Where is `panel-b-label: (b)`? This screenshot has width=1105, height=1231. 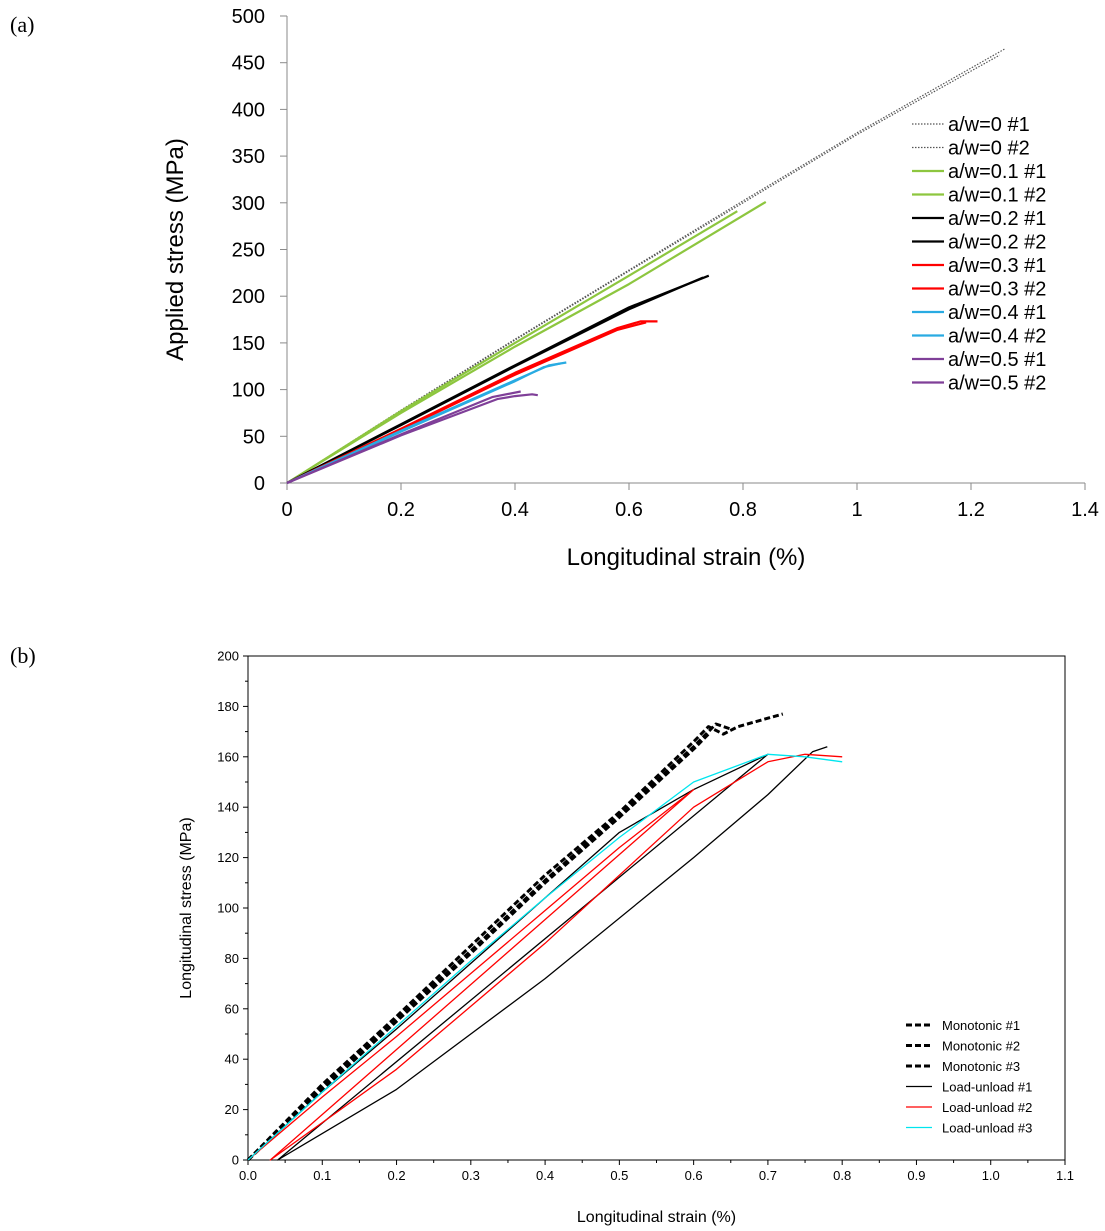
panel-b-label: (b) is located at coordinates (23, 655).